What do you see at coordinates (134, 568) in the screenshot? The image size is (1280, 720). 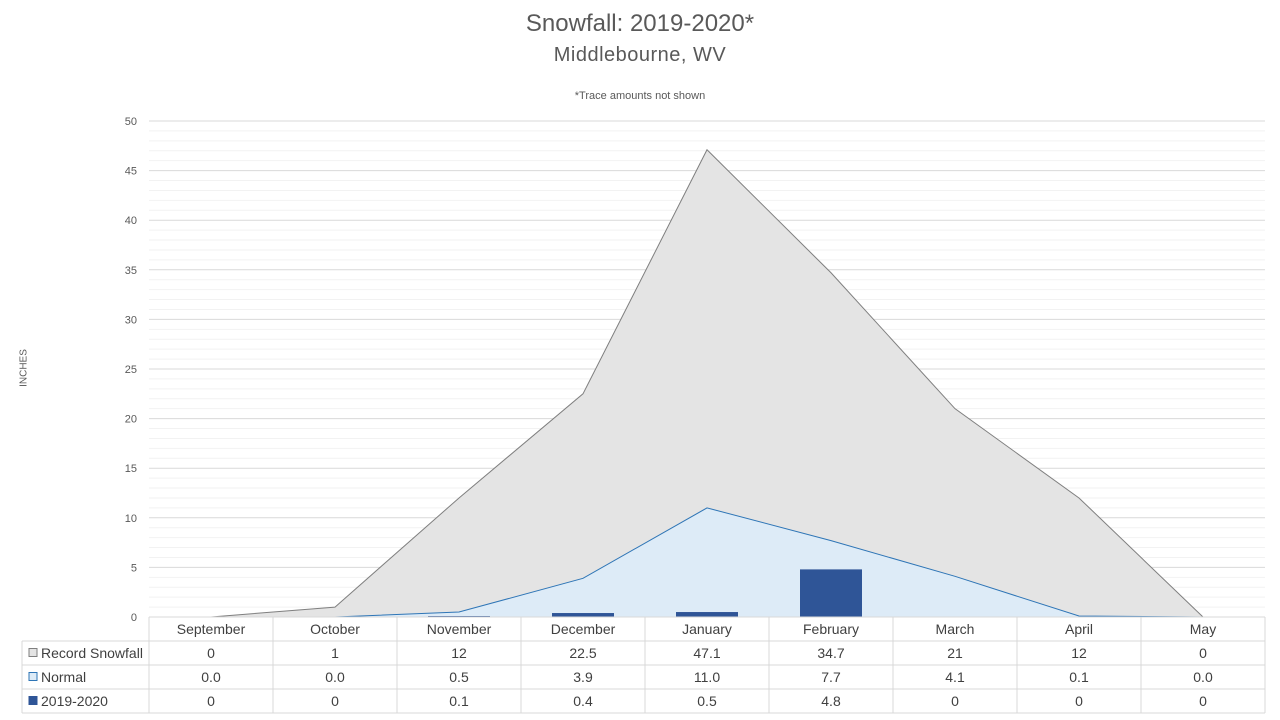 I see `y-tick-label: 5` at bounding box center [134, 568].